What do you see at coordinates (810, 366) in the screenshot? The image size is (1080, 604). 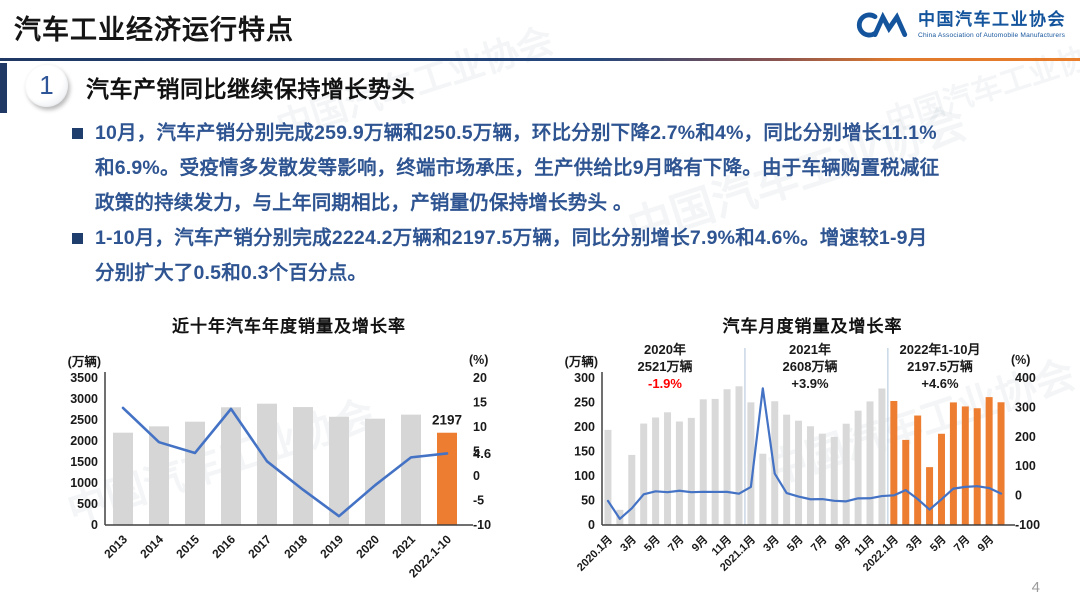 I see `annotation-2021: 2021年 2608万辆 +3.9%` at bounding box center [810, 366].